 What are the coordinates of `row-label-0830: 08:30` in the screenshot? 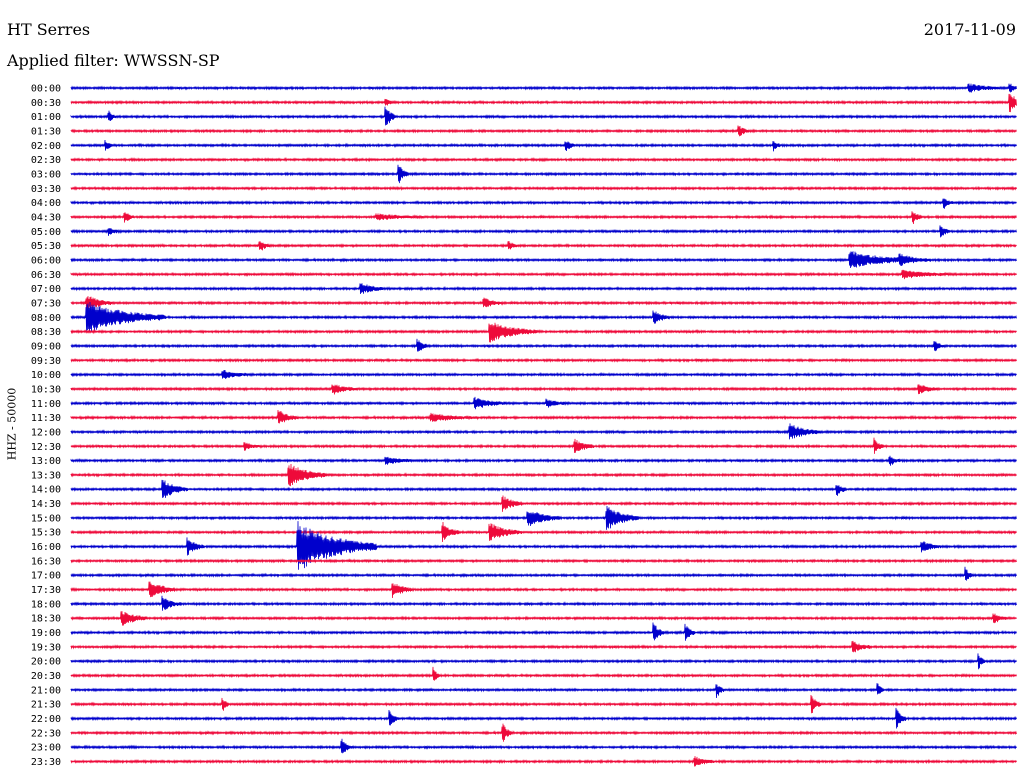 It's located at (46, 332).